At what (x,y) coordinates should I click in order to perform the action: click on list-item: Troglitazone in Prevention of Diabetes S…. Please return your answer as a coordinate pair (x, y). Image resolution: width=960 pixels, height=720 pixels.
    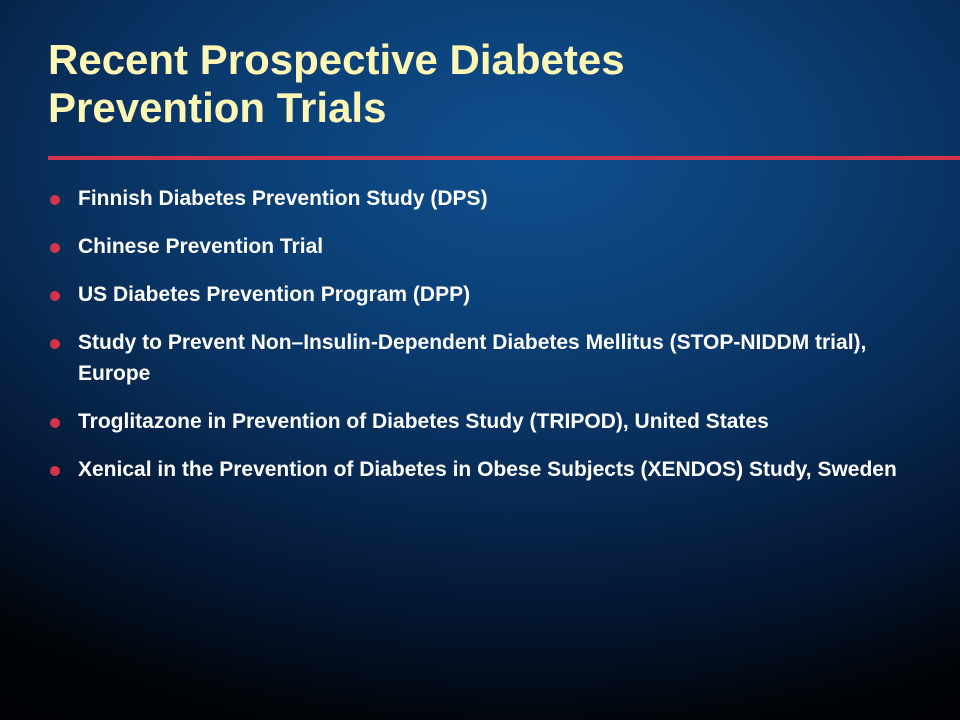
    Looking at the image, I should click on (480, 421).